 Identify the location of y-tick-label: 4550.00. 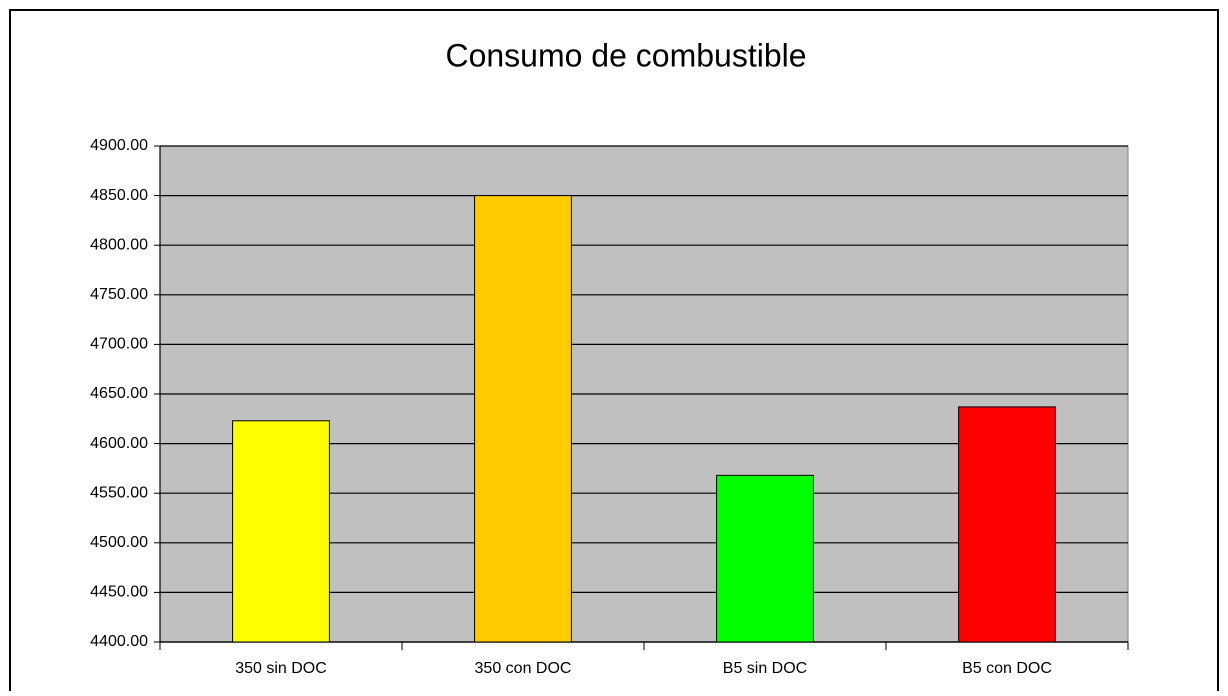
(119, 492).